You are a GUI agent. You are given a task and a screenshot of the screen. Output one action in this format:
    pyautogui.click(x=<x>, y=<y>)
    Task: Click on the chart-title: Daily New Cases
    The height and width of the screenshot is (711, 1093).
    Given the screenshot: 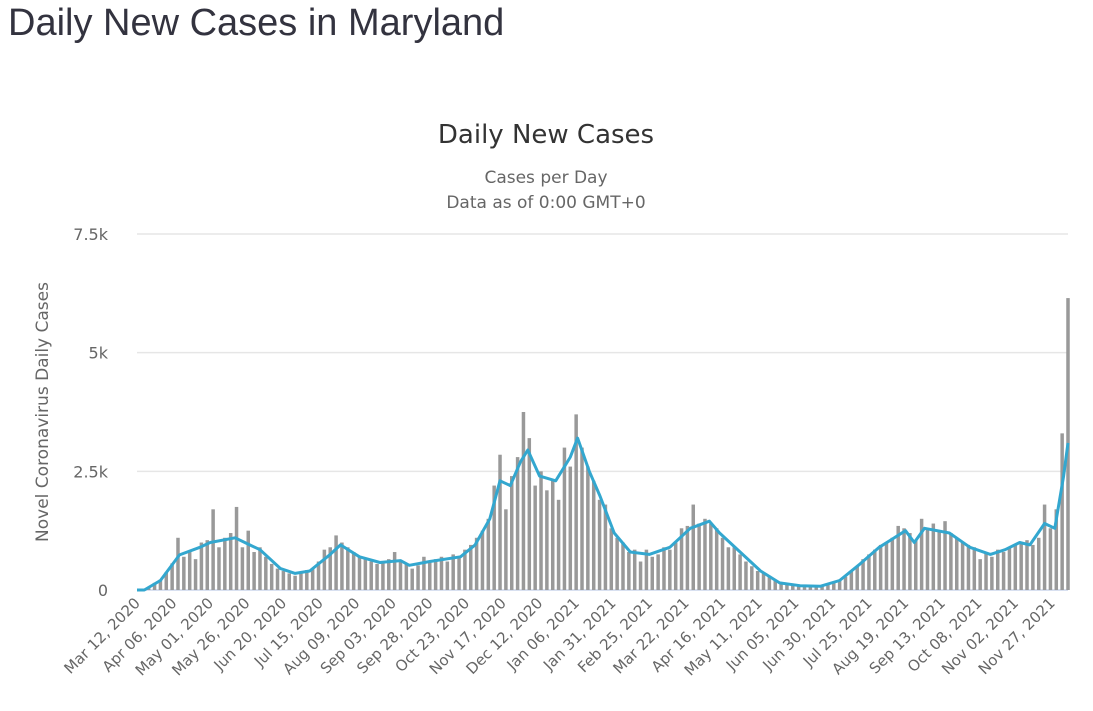 What is the action you would take?
    pyautogui.click(x=546, y=135)
    